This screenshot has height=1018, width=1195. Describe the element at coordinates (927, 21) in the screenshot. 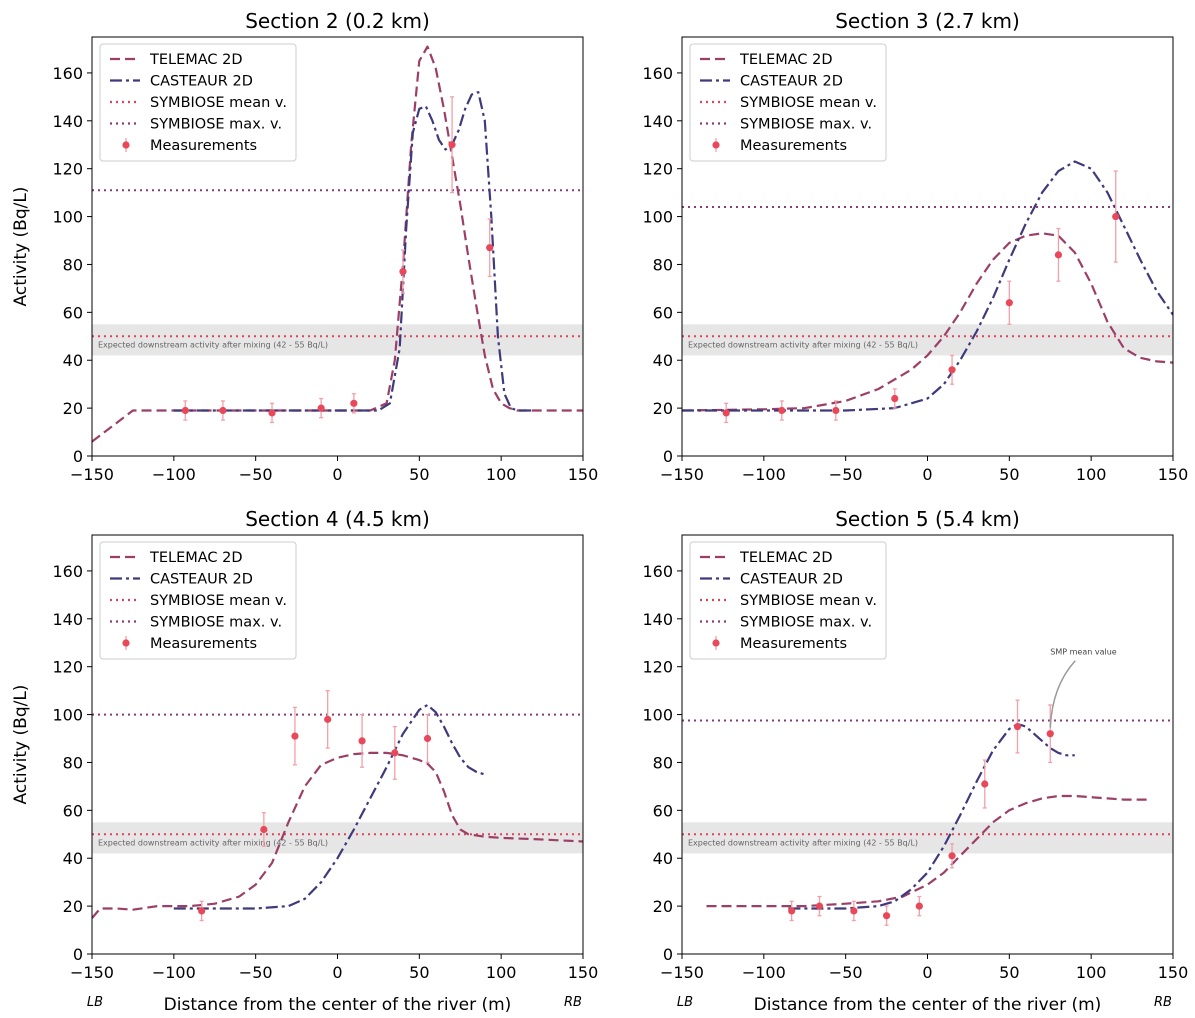

I see `chart-title: Section 3 (2.7 km)` at that location.